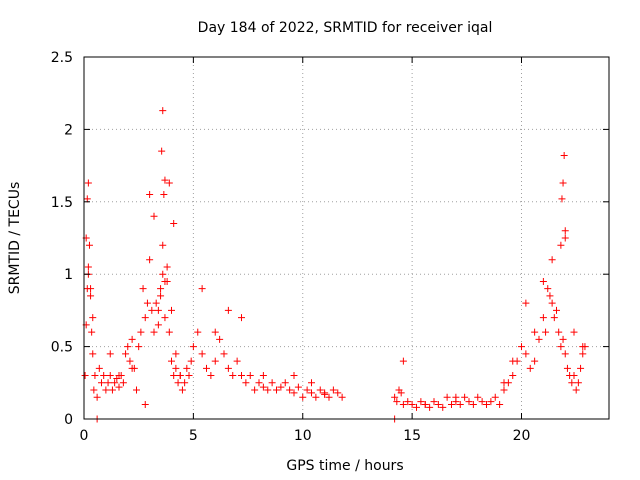 The height and width of the screenshot is (480, 640). What do you see at coordinates (68, 275) in the screenshot?
I see `y-tick-label: 1` at bounding box center [68, 275].